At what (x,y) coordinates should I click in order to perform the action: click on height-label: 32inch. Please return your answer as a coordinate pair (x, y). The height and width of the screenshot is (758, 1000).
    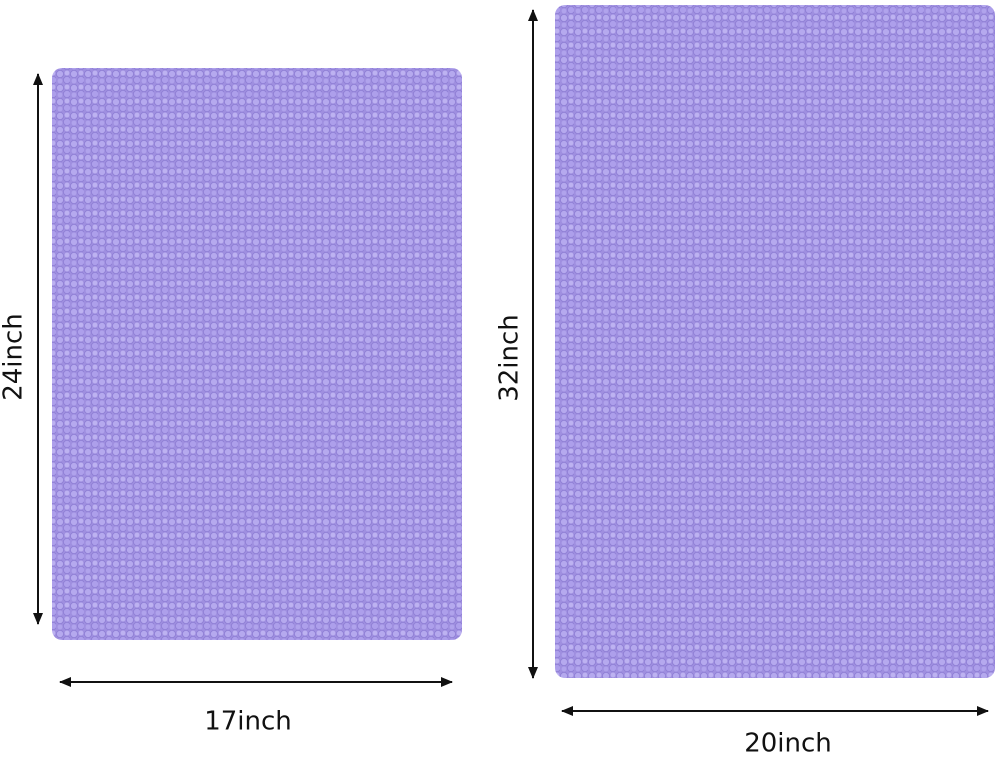
    Looking at the image, I should click on (510, 358).